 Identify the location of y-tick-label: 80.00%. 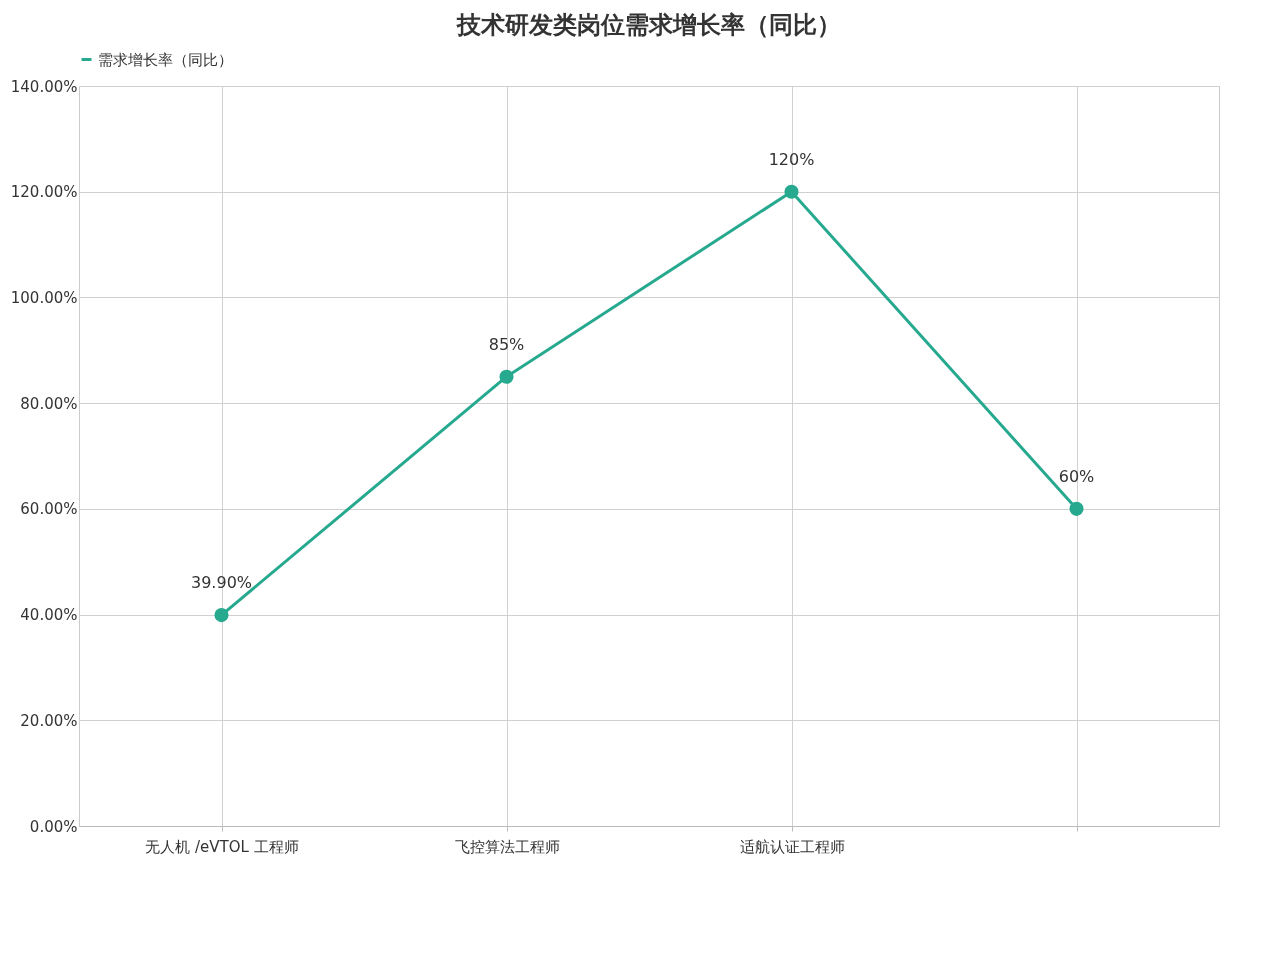
(49, 403).